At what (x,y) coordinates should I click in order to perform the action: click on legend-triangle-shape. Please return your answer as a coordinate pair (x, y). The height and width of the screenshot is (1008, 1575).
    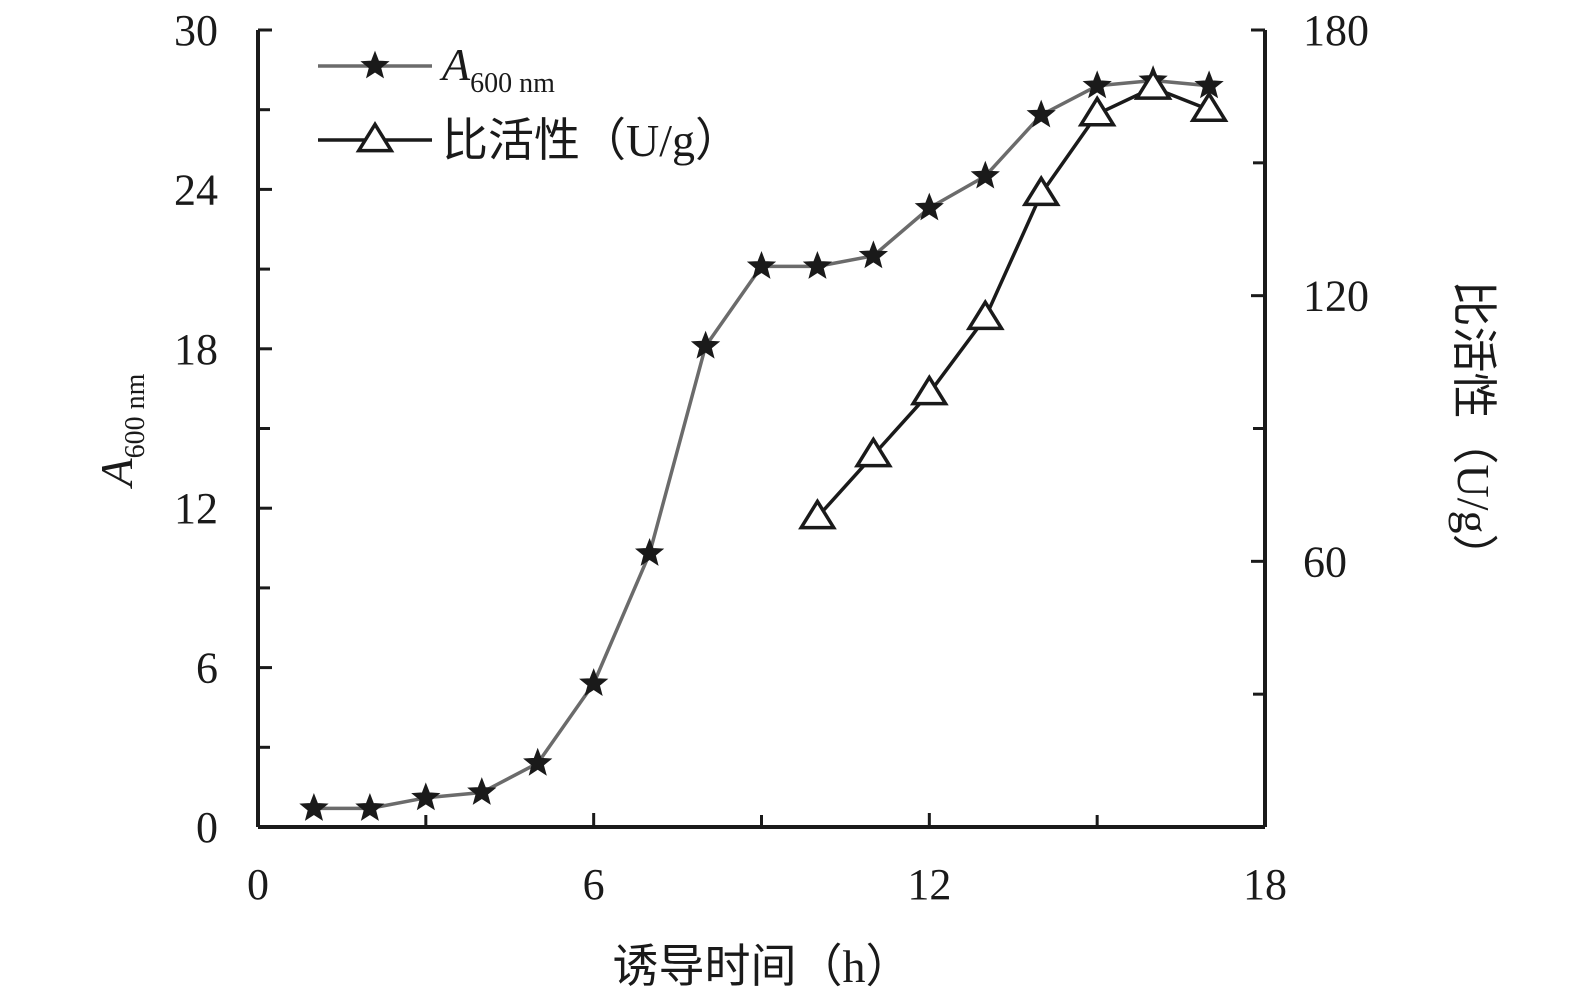
    Looking at the image, I should click on (375, 137).